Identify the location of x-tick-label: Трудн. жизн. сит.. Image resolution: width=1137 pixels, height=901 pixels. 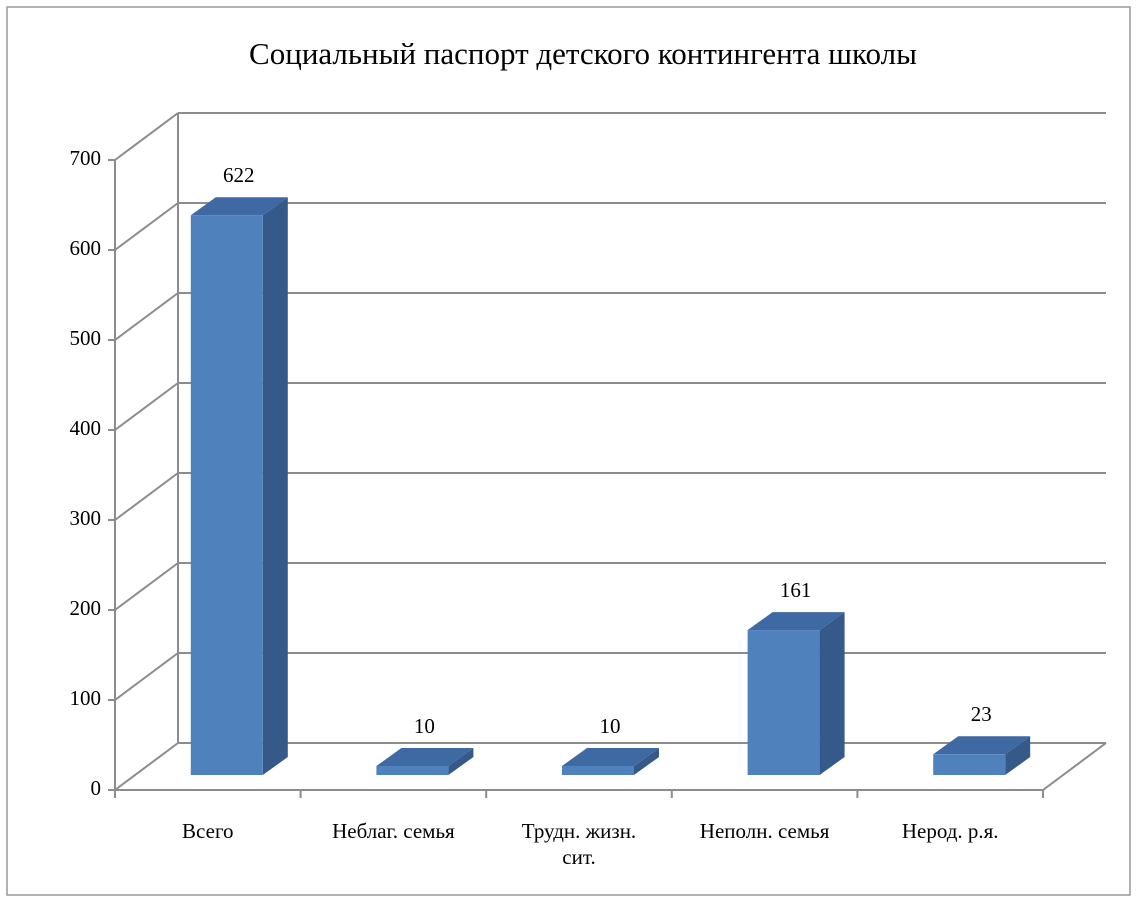
(579, 844).